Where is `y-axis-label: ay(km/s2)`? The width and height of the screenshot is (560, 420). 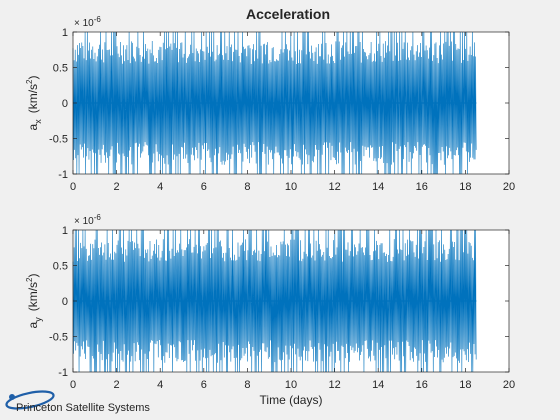 y-axis-label: ay(km/s2) is located at coordinates (34, 301).